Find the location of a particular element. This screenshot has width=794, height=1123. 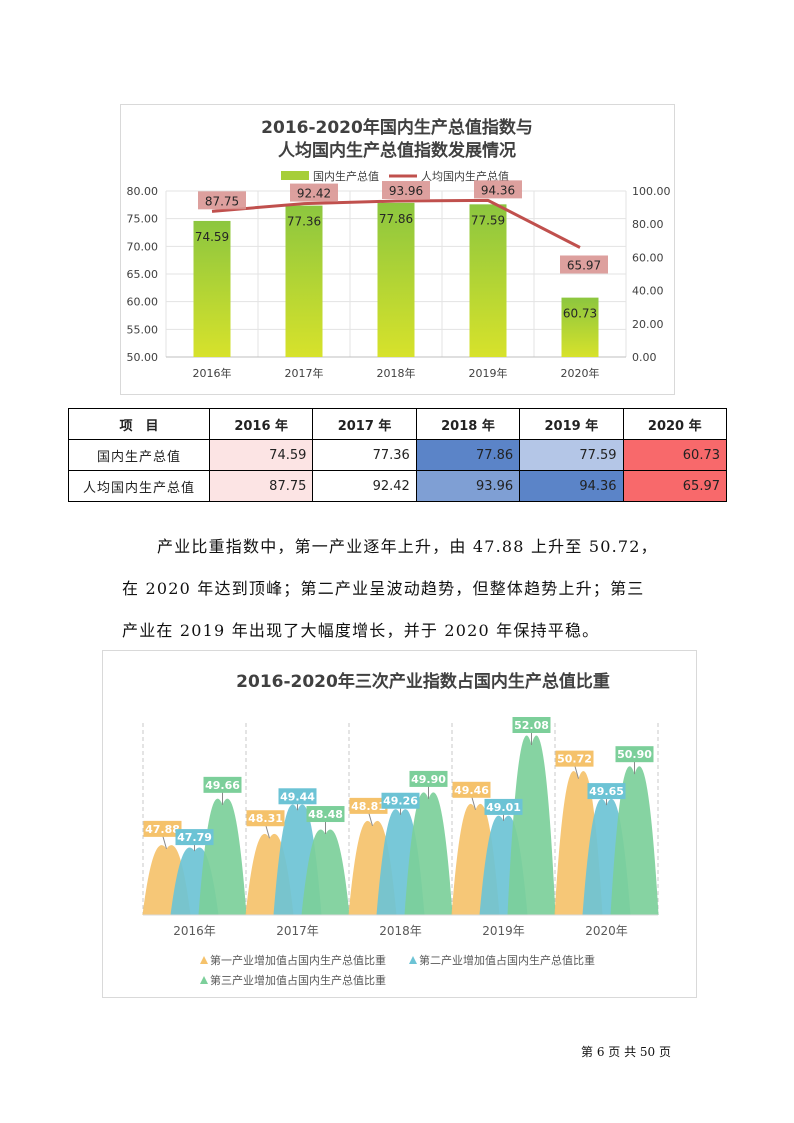

table-header-cell: 2020 年 is located at coordinates (675, 424).